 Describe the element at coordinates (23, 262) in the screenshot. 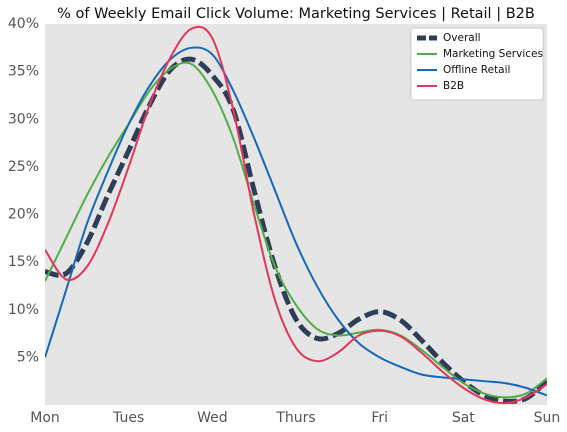

I see `y-tick-label: 15%` at that location.